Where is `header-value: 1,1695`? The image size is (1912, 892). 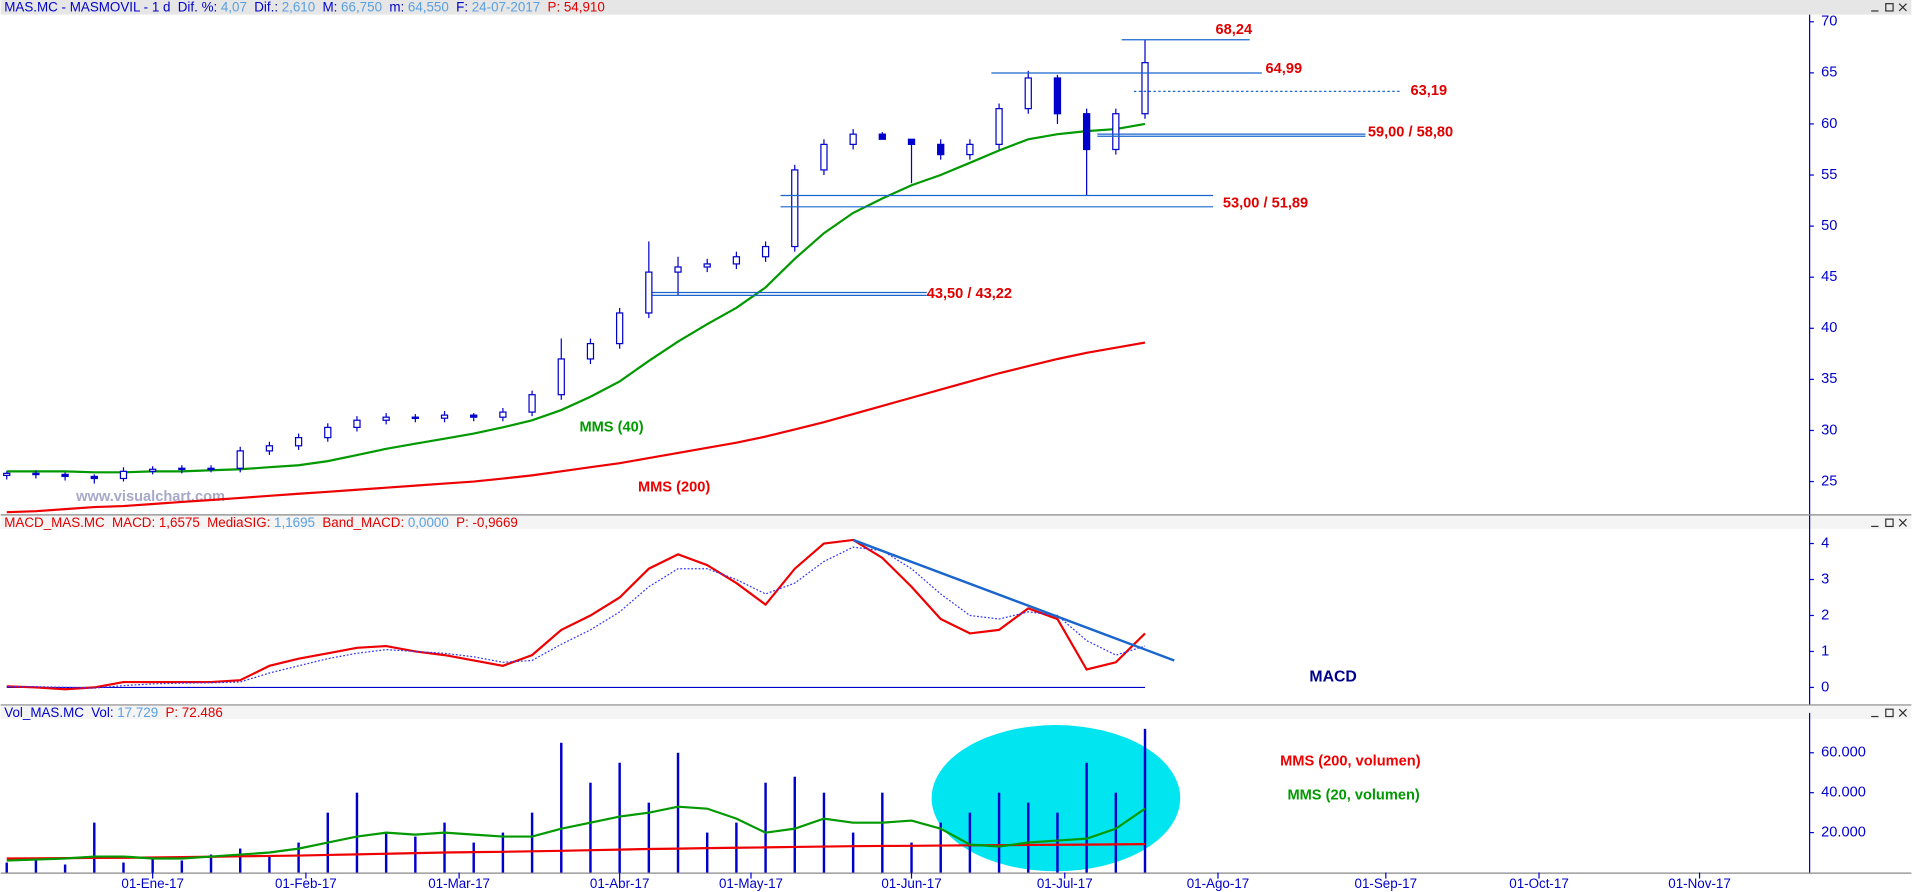 header-value: 1,1695 is located at coordinates (294, 521).